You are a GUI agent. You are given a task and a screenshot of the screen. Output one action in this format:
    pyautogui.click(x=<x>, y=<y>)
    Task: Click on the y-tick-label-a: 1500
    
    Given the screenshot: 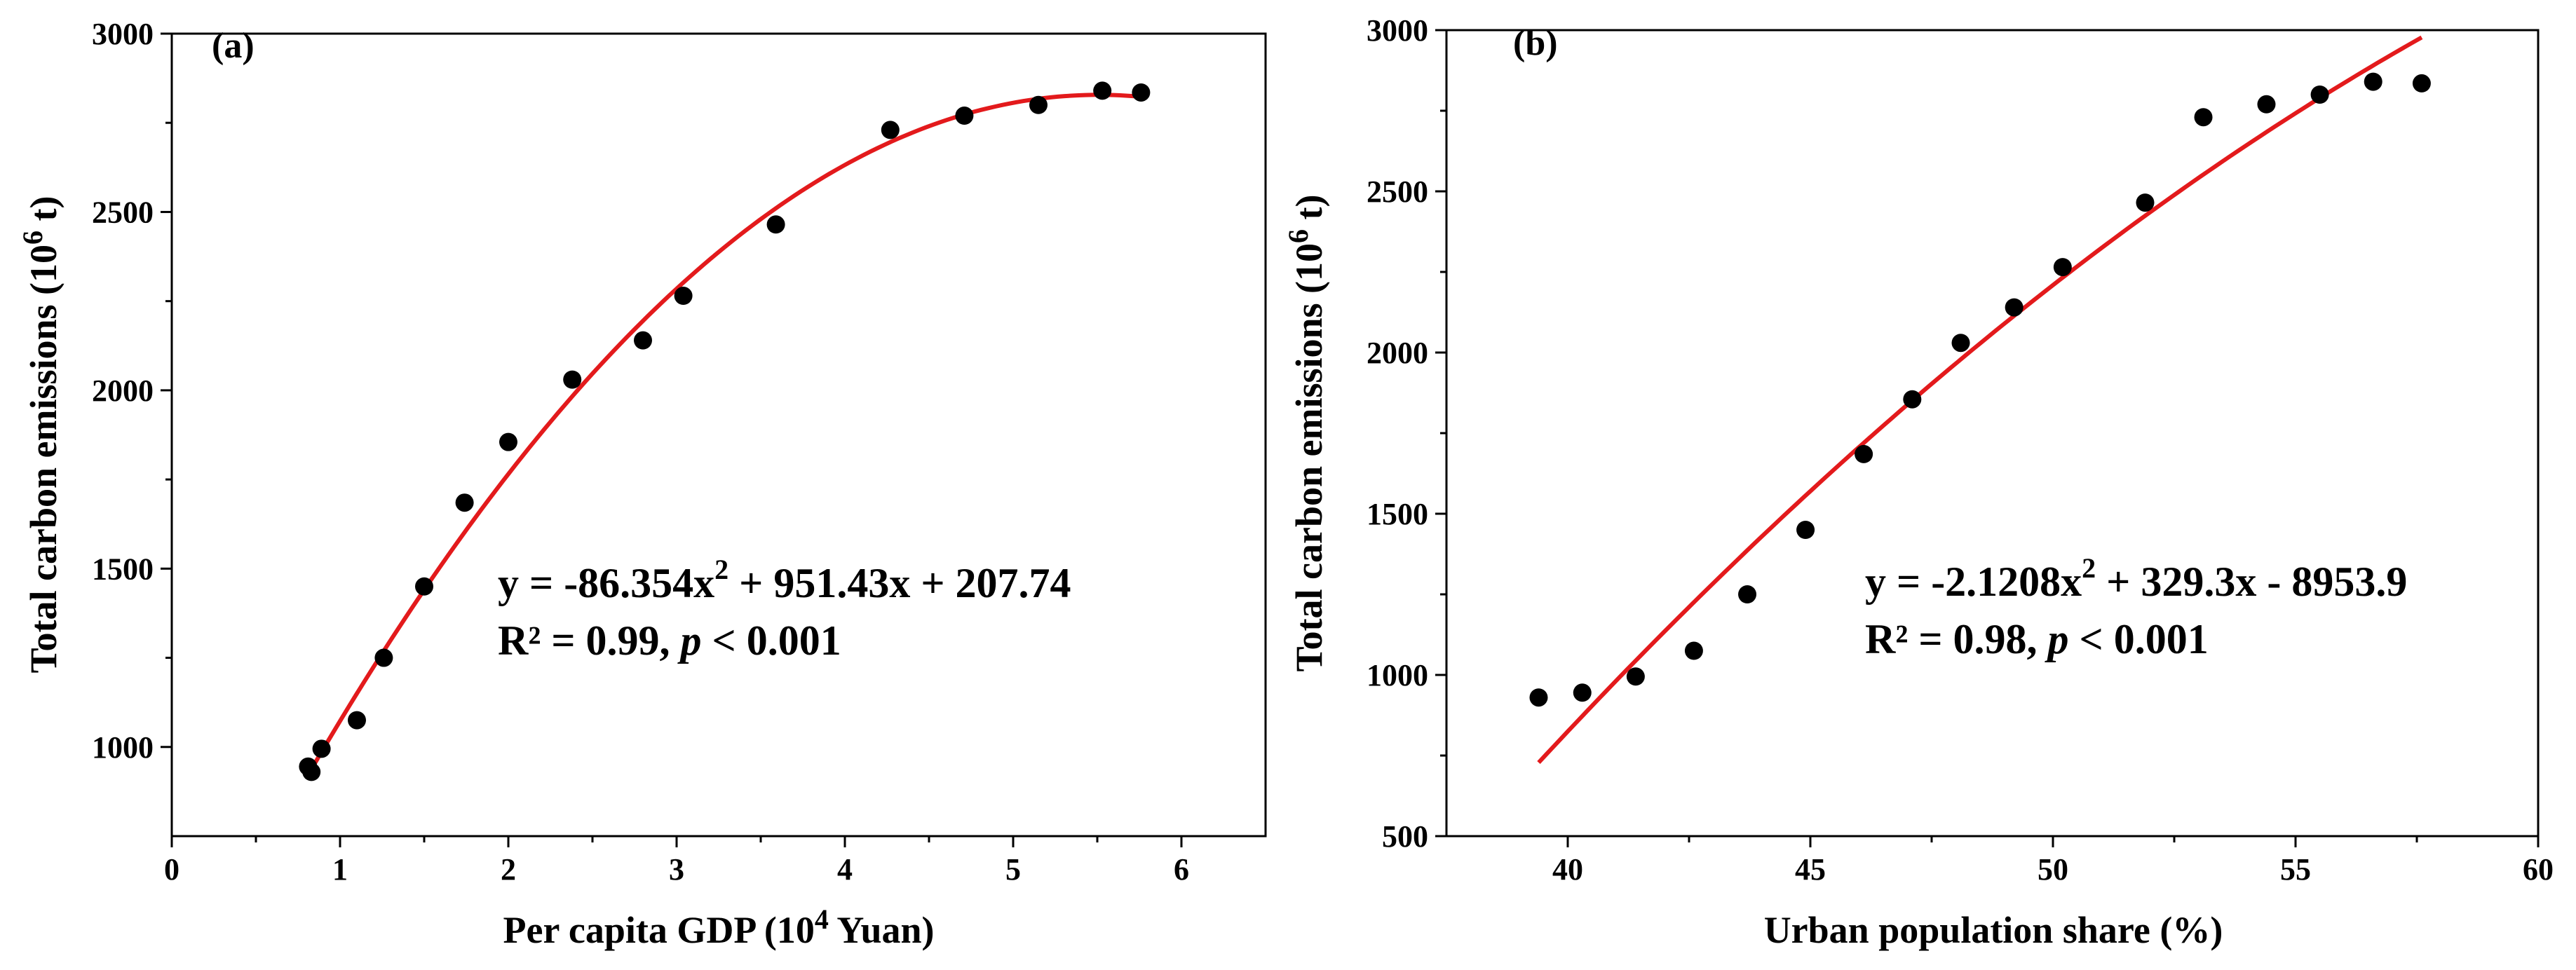 What is the action you would take?
    pyautogui.click(x=123, y=569)
    